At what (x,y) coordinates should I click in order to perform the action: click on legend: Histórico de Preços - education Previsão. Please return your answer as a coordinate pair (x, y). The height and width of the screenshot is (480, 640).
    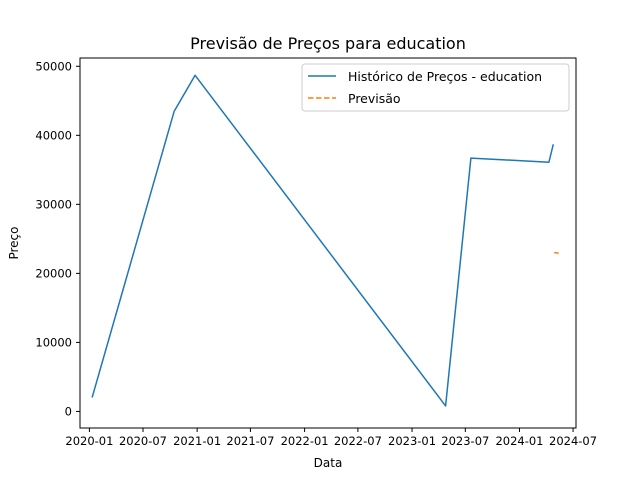
    Looking at the image, I should click on (435, 87).